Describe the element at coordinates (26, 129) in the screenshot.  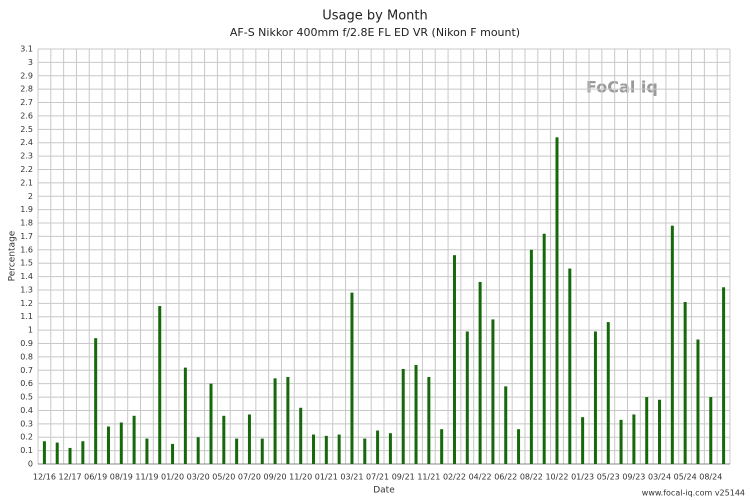
I see `y-tick-label: 2.5` at that location.